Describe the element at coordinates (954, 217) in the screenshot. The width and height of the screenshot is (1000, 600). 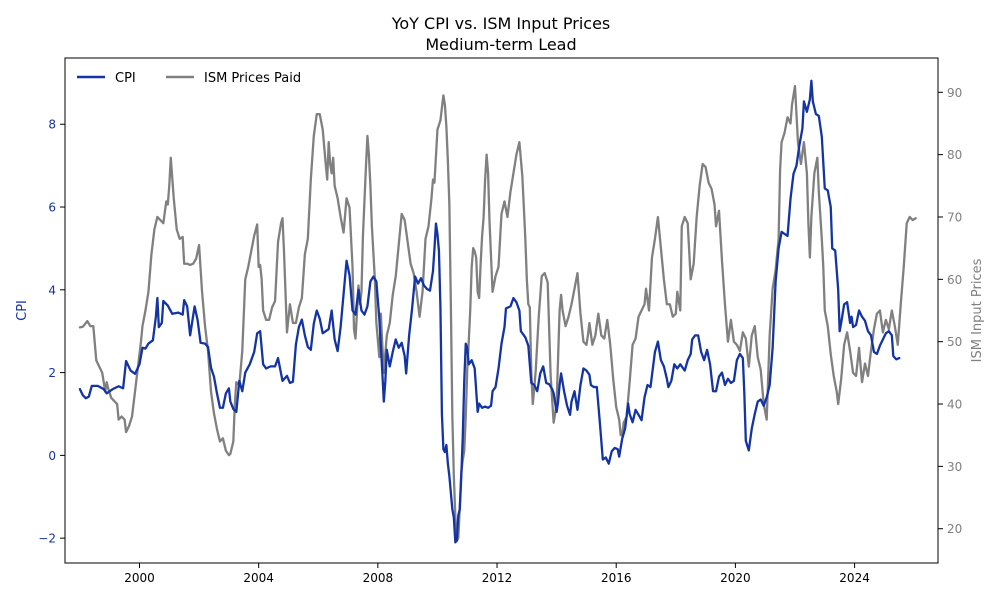
I see `y-right-tick-label: 70` at that location.